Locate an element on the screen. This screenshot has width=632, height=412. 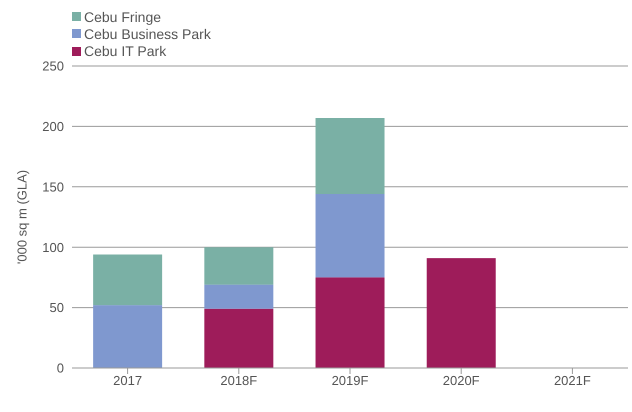
legend-label: Cebu Business Park is located at coordinates (147, 34).